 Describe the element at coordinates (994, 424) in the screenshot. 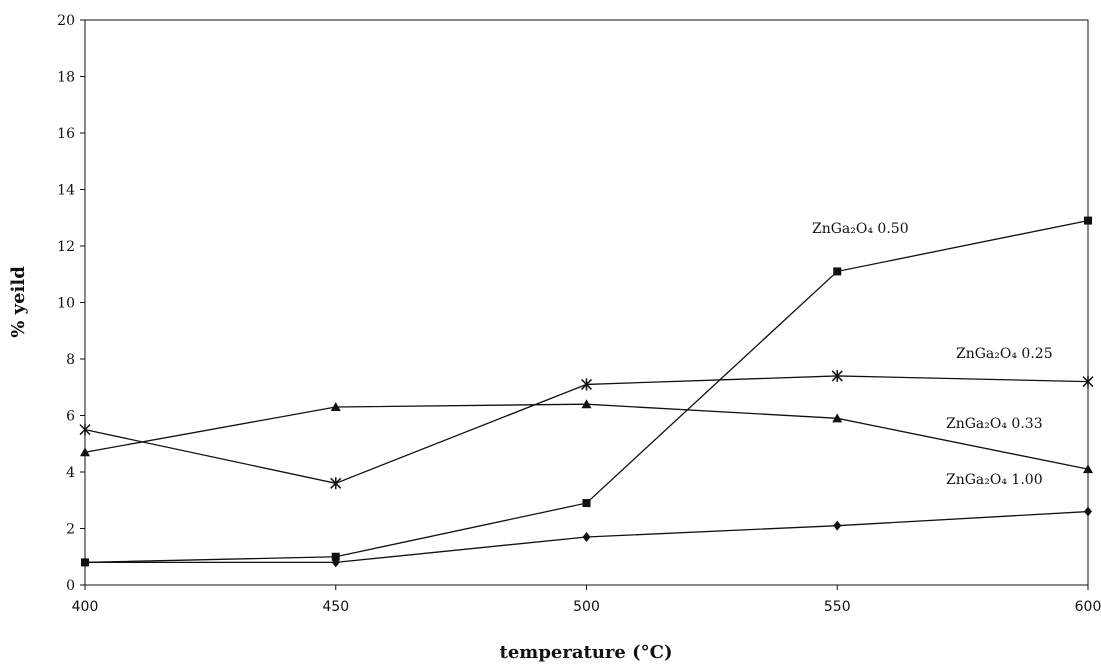

I see `series-label: ZnGa₂O₄ 0.33` at that location.